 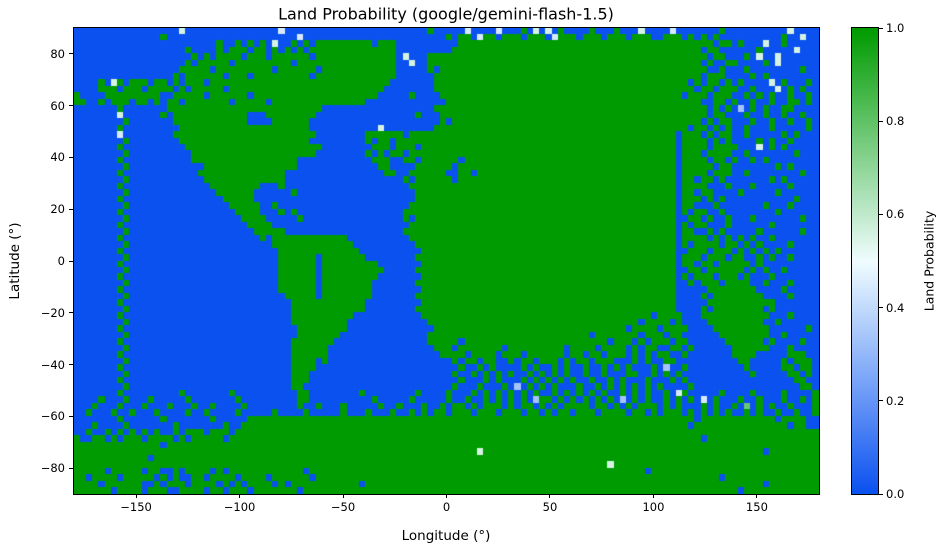 I want to click on x-axis-label: Longitude (°), so click(x=446, y=536).